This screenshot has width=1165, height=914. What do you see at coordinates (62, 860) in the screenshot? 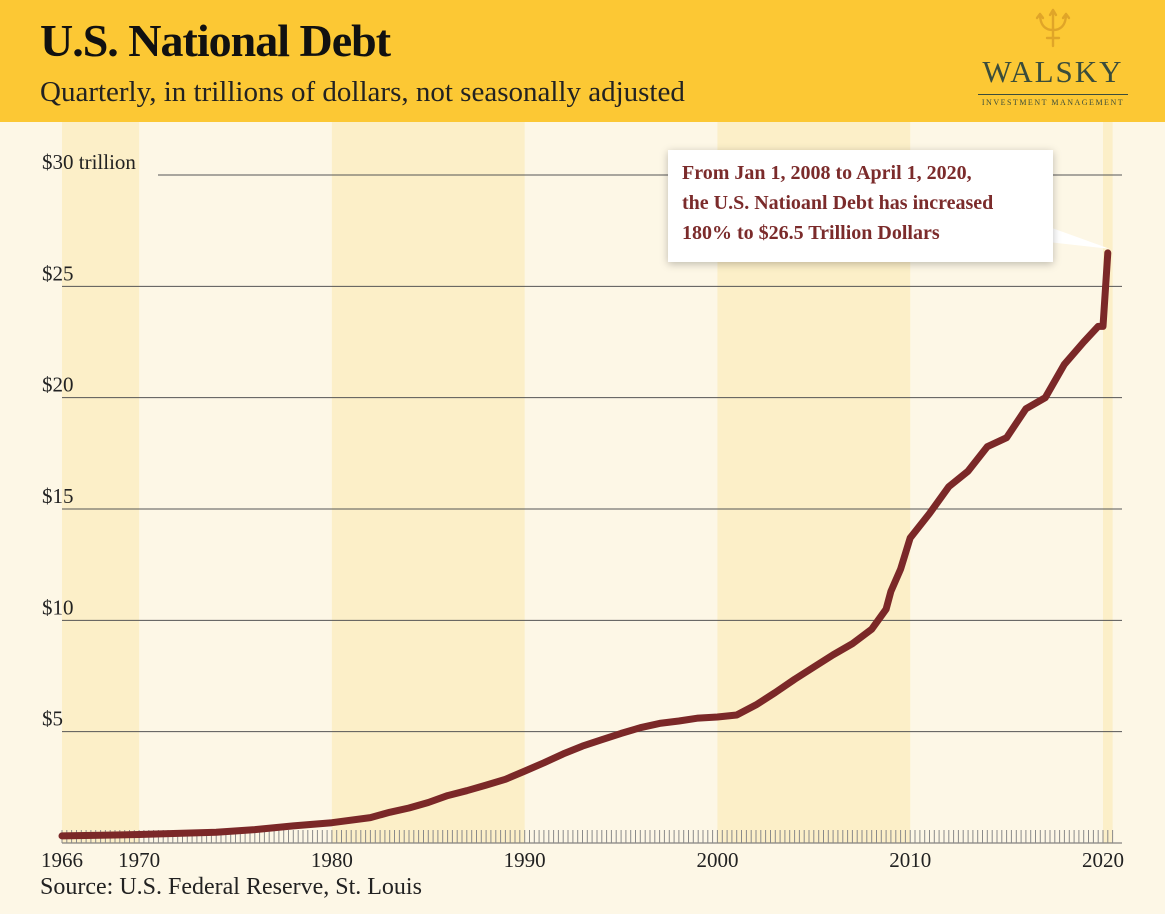
I see `x-tick-label: 1966` at bounding box center [62, 860].